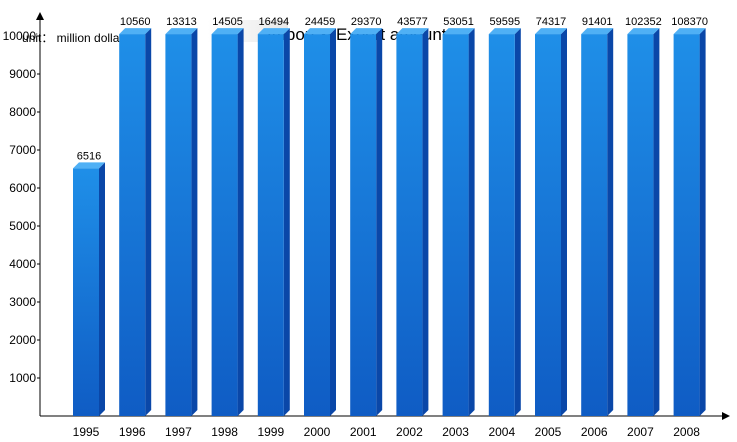 Image resolution: width=737 pixels, height=442 pixels. Describe the element at coordinates (689, 22) in the screenshot. I see `data-label: 108370` at that location.